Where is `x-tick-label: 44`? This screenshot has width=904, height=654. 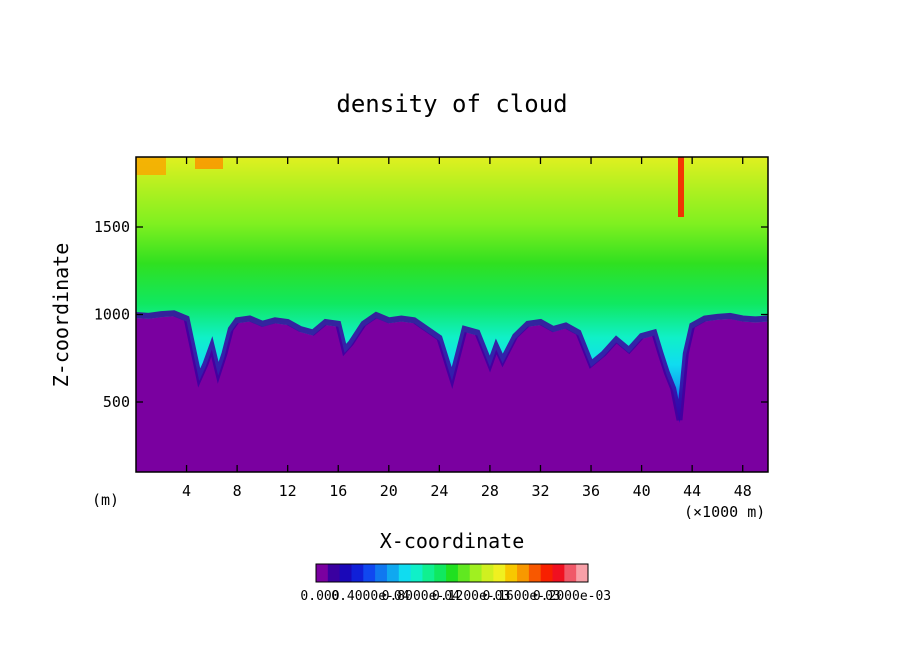 x-tick-label: 44 is located at coordinates (692, 491).